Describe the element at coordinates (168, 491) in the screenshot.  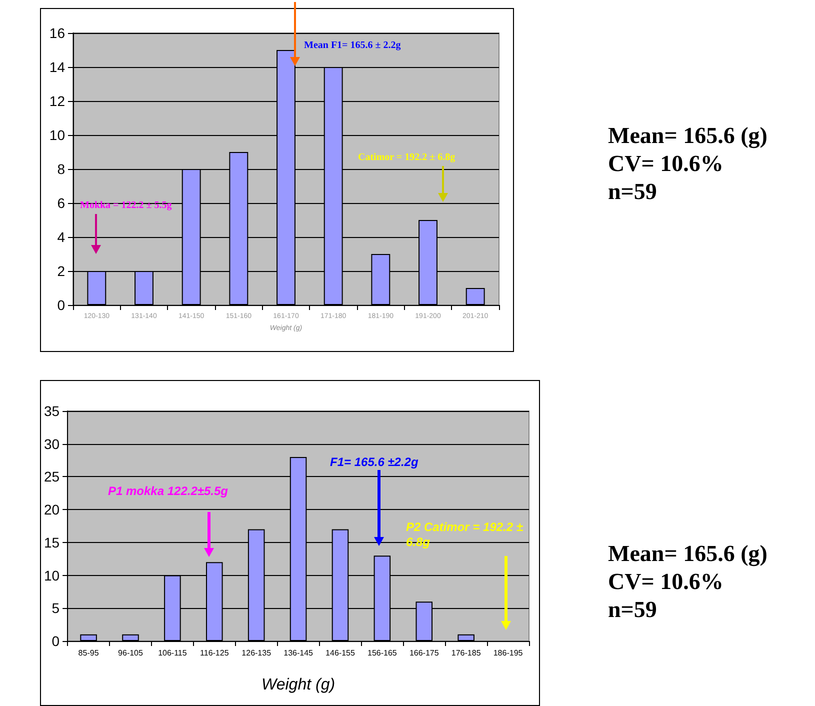
I see `annotation: P1 mokka 122.2±5.5g` at that location.